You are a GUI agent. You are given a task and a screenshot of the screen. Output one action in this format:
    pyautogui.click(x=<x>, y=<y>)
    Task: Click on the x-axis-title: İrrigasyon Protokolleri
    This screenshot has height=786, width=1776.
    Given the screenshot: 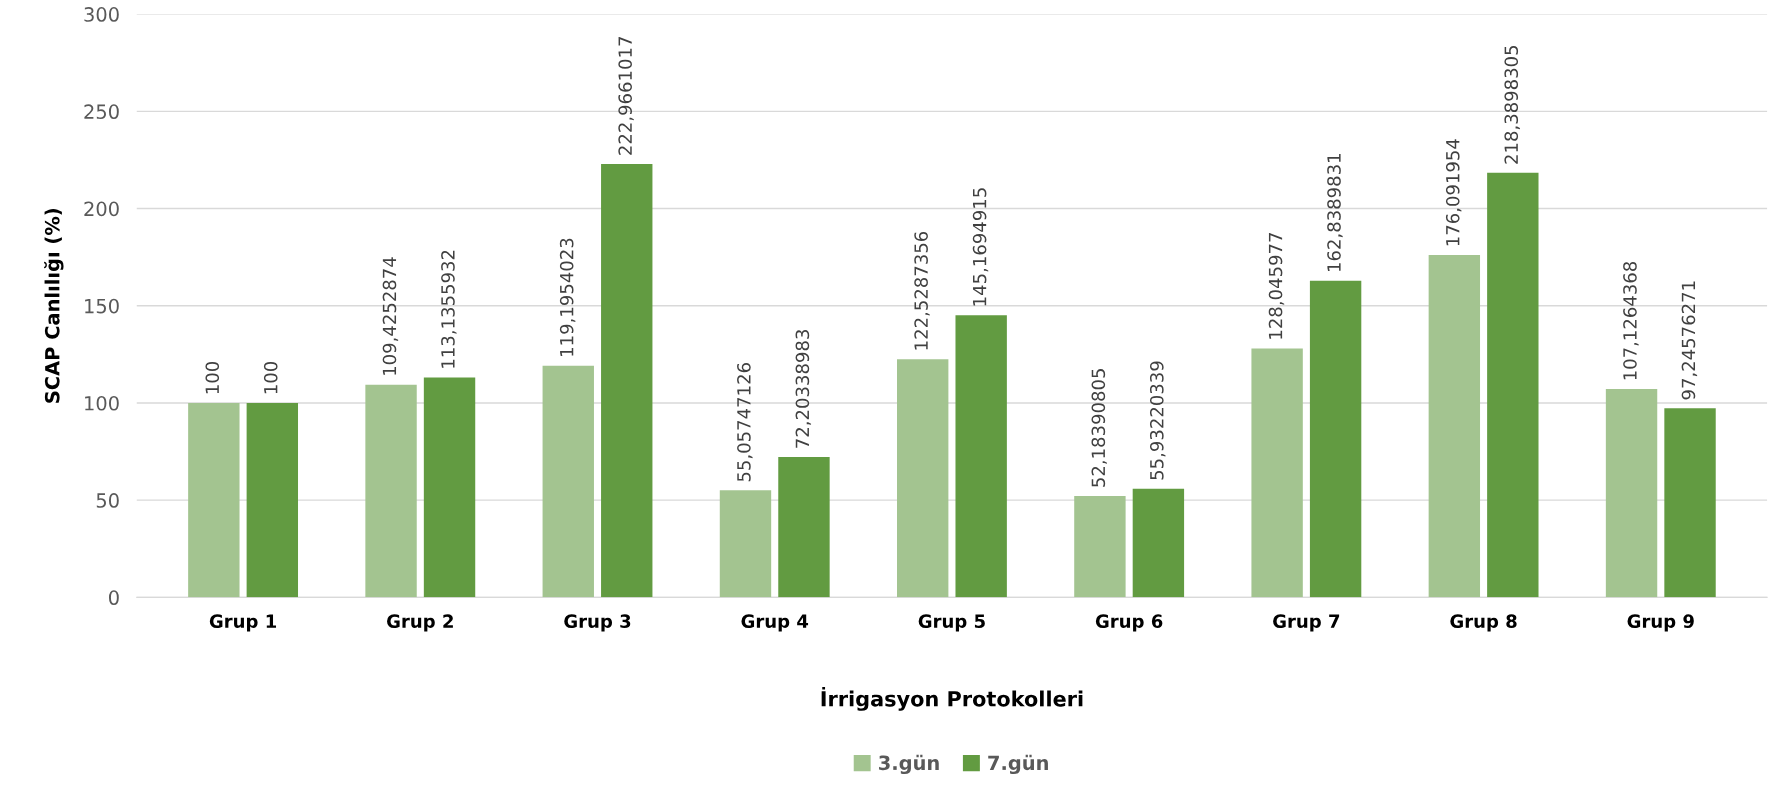 What is the action you would take?
    pyautogui.click(x=952, y=699)
    